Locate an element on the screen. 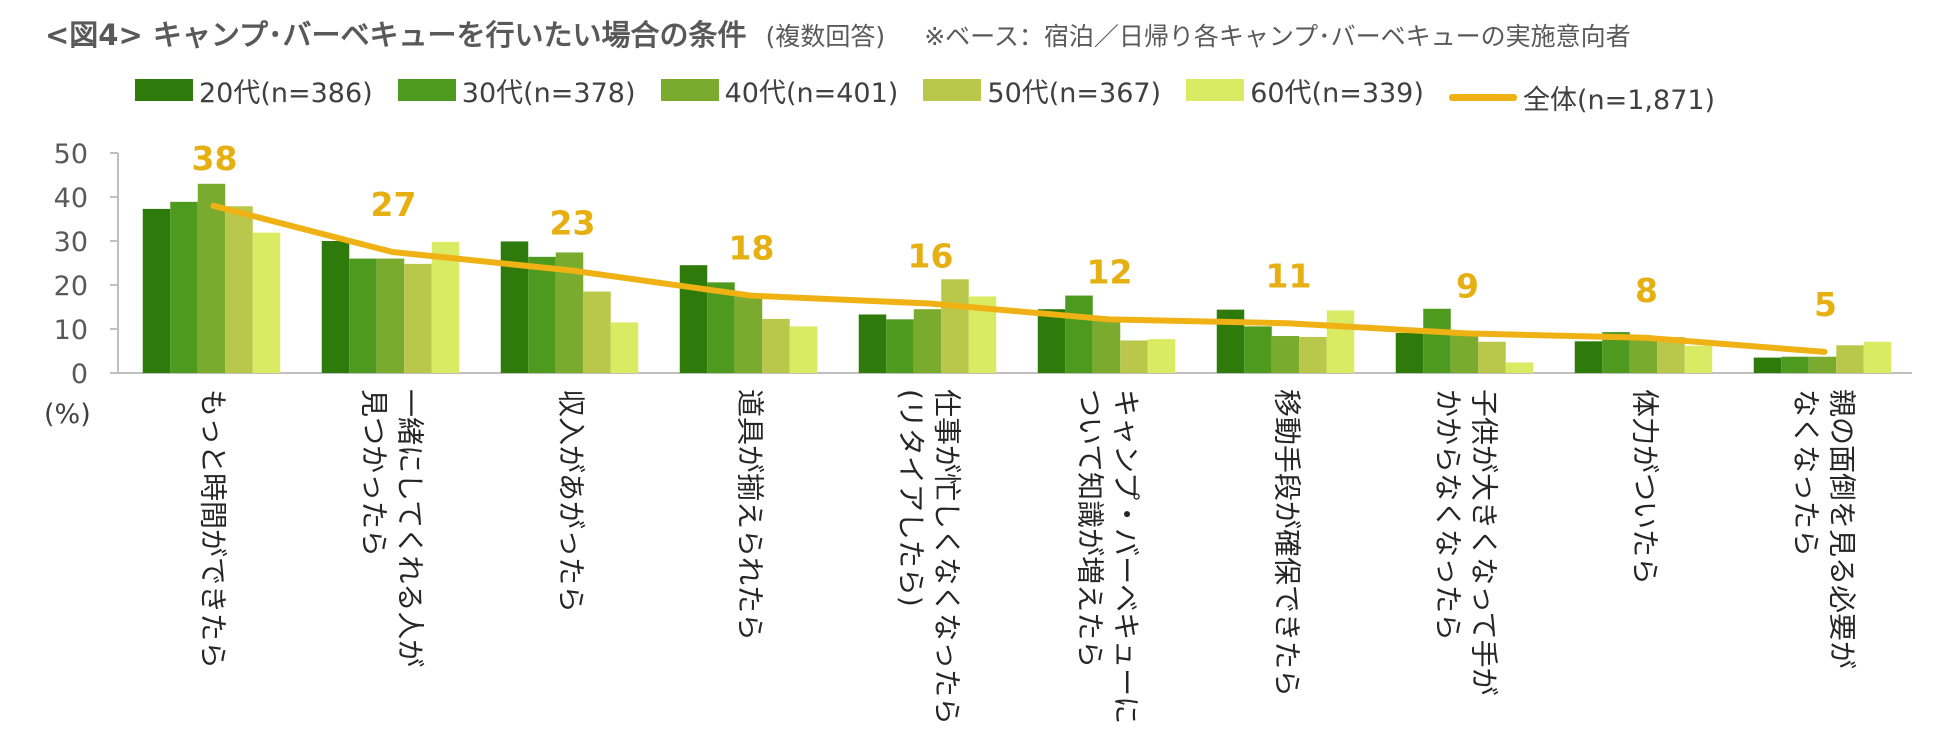 The width and height of the screenshot is (1950, 752). x-category-label: 収入があがったら is located at coordinates (571, 501).